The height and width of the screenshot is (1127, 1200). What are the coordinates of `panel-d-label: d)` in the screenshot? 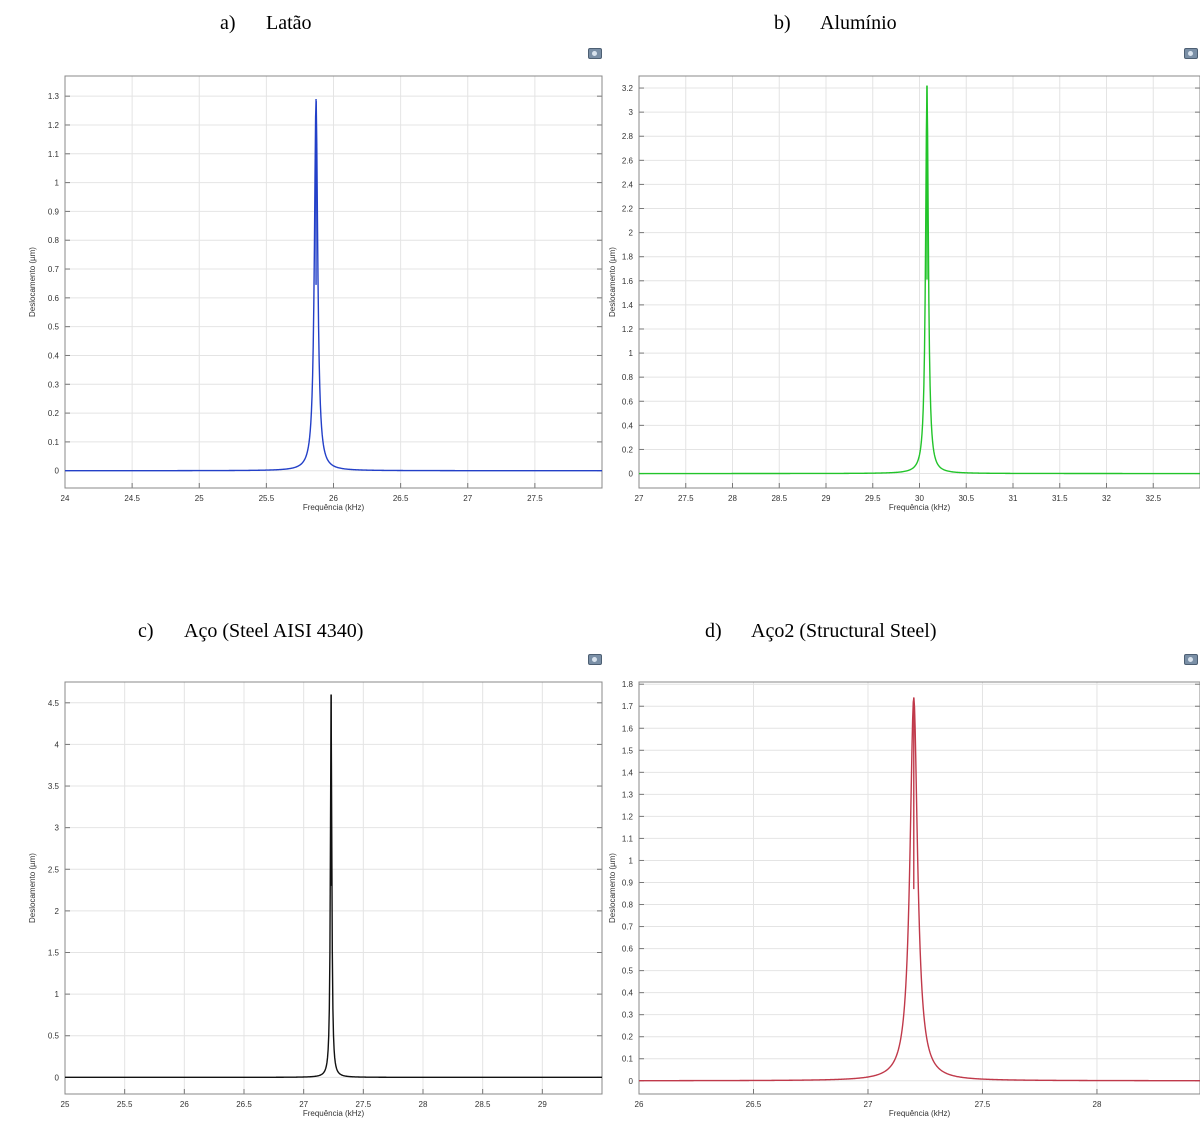 It's located at (713, 631).